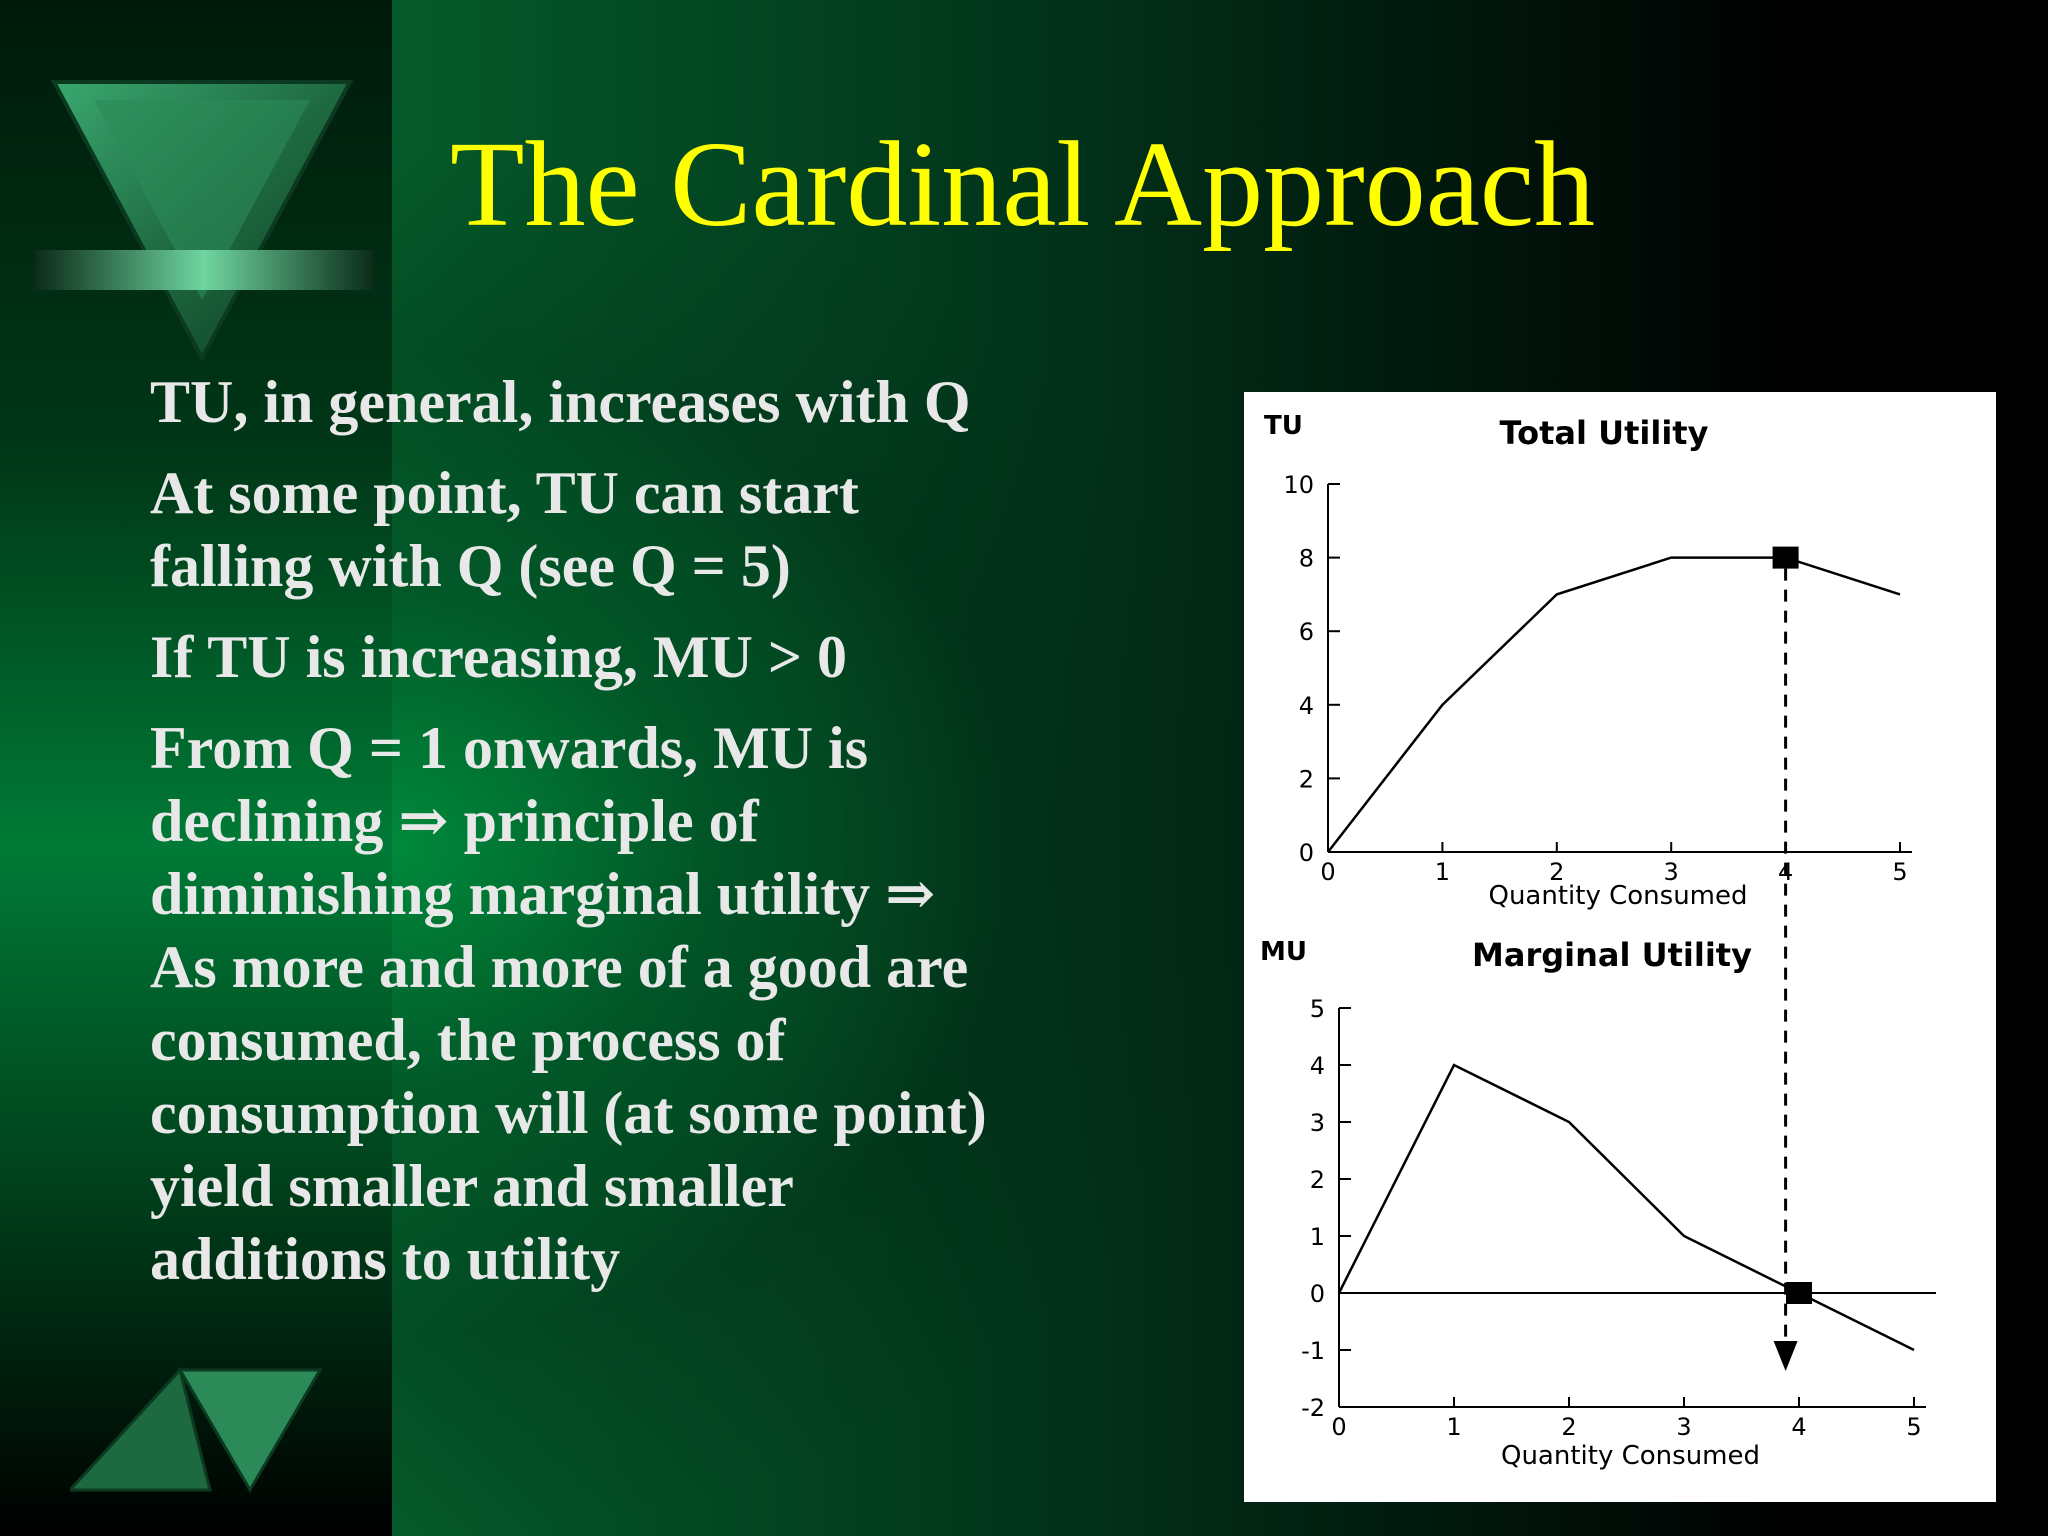 This screenshot has height=1536, width=2048. Describe the element at coordinates (204, 221) in the screenshot. I see `triangle-logo-icon` at that location.